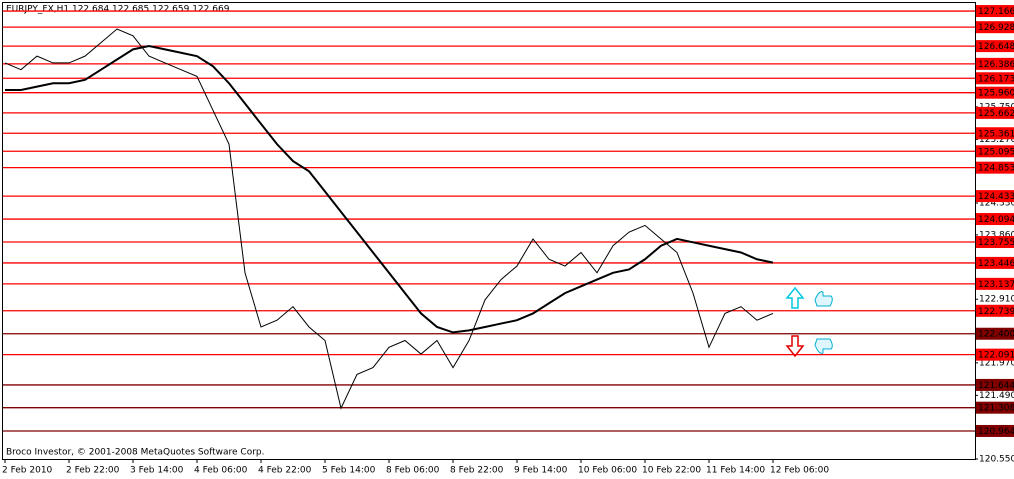 The width and height of the screenshot is (1014, 479). Describe the element at coordinates (799, 471) in the screenshot. I see `x-tick-label: 12 Feb 06:00` at that location.